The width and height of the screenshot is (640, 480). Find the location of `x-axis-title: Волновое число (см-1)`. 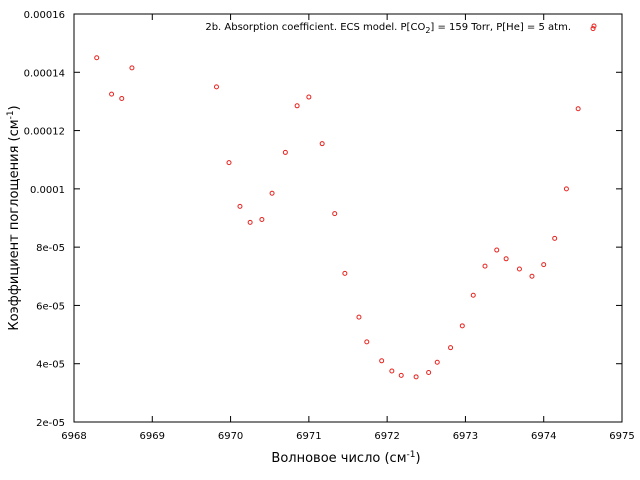

x-axis-title: Волновое число (см-1) is located at coordinates (345, 458).